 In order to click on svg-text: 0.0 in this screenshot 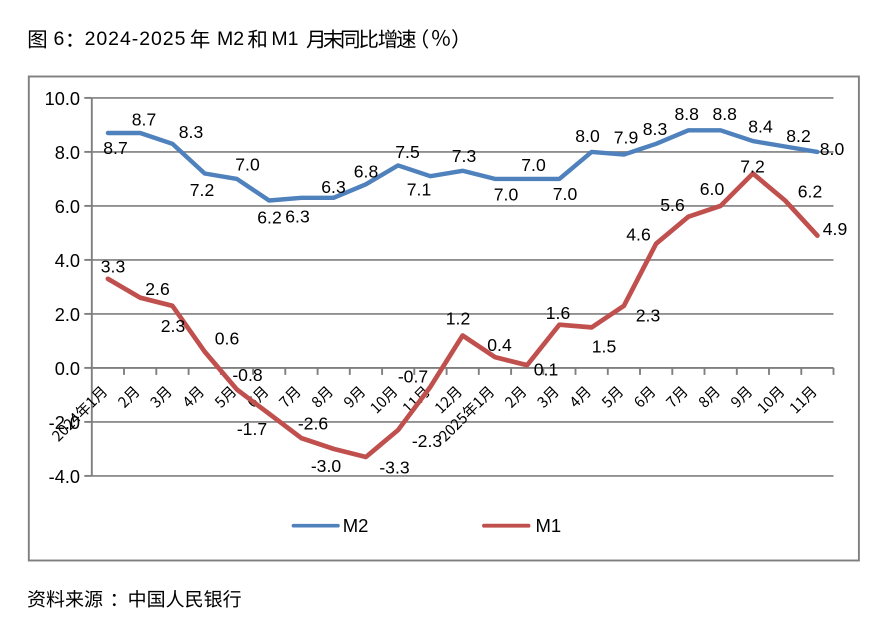, I will do `click(67, 369)`.